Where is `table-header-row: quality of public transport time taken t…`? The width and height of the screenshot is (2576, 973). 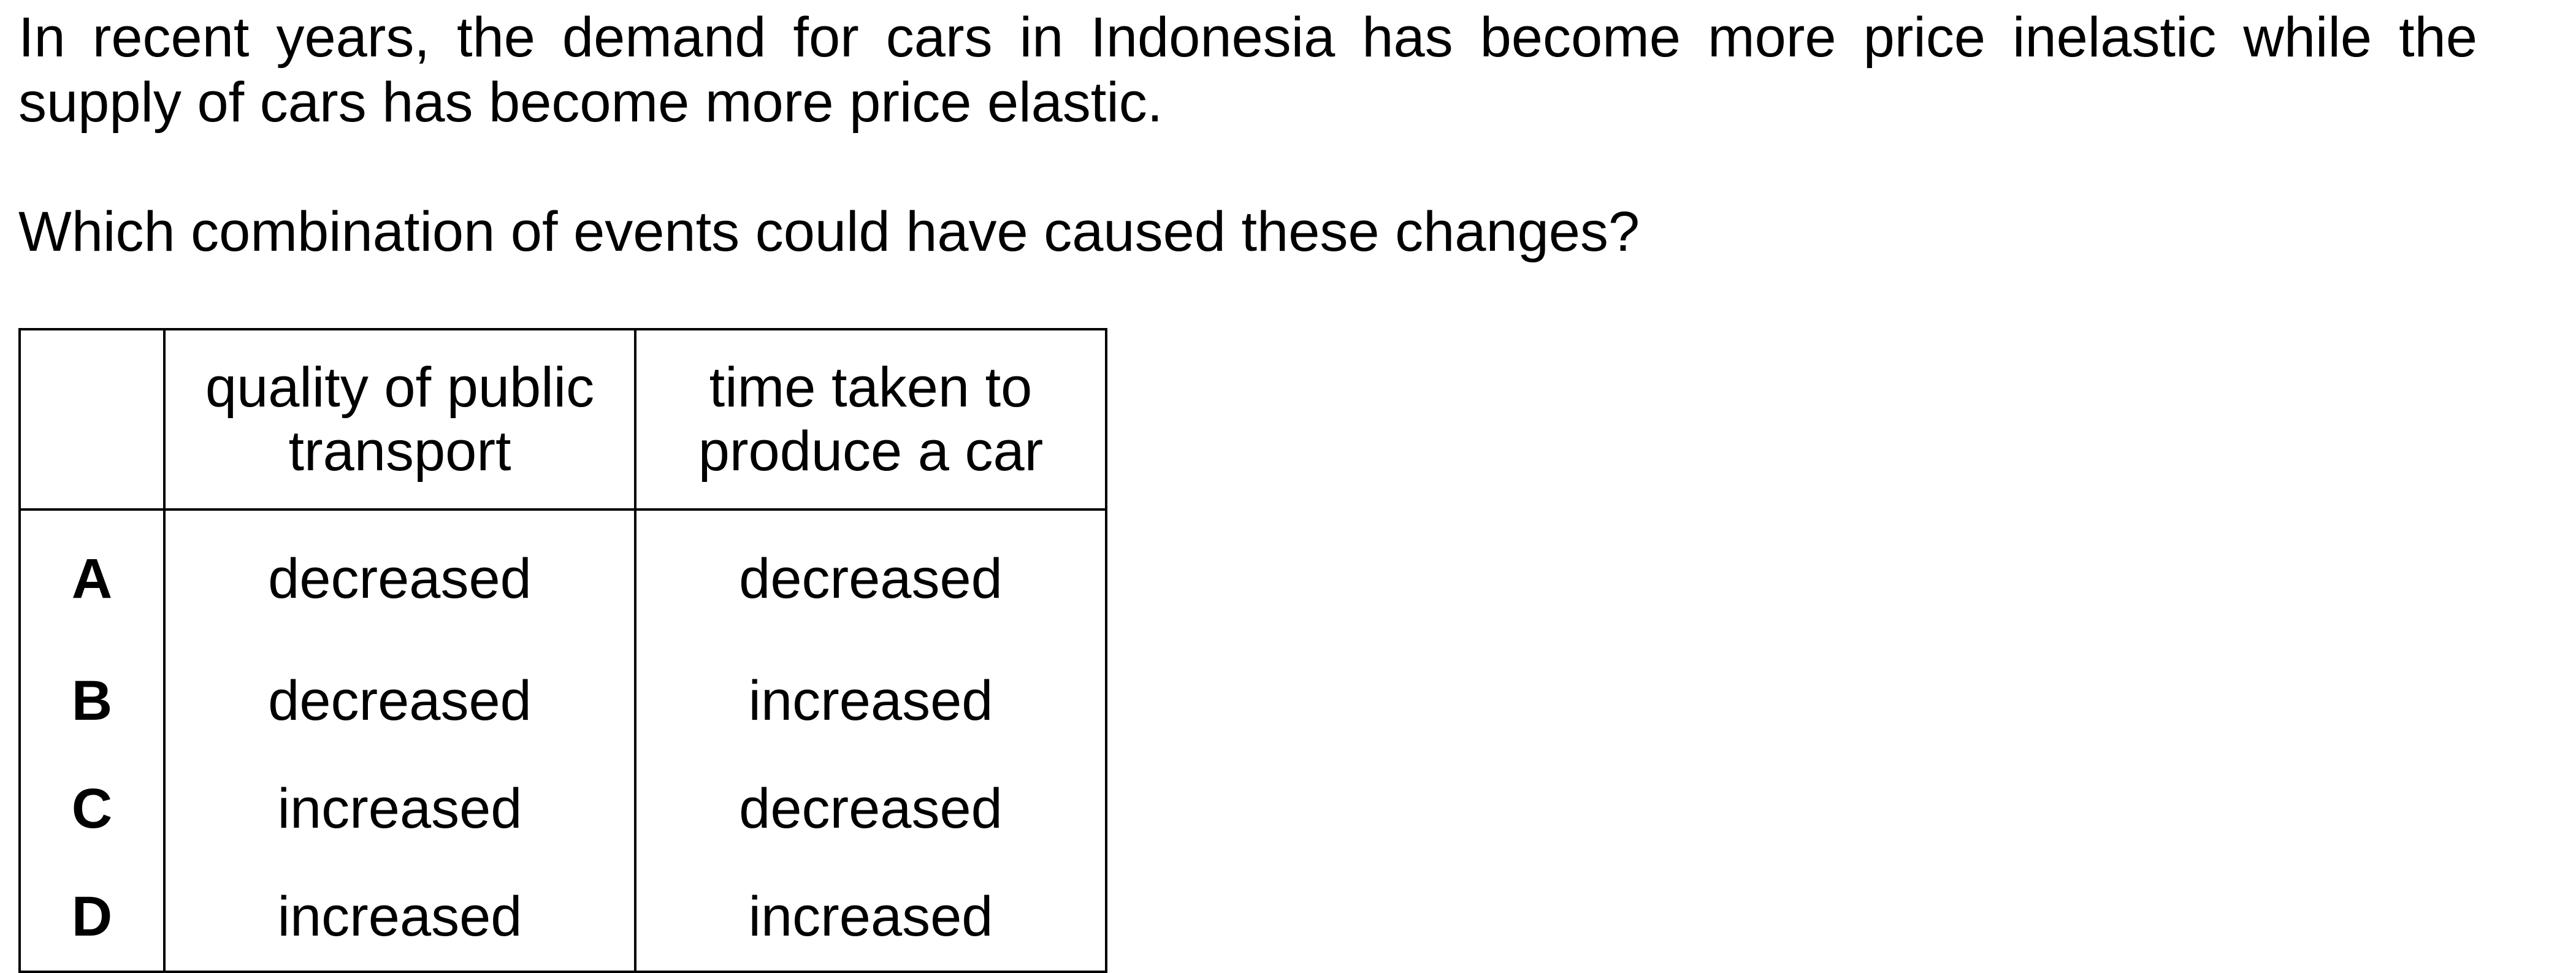 table-header-row: quality of public transport time taken t… is located at coordinates (562, 419).